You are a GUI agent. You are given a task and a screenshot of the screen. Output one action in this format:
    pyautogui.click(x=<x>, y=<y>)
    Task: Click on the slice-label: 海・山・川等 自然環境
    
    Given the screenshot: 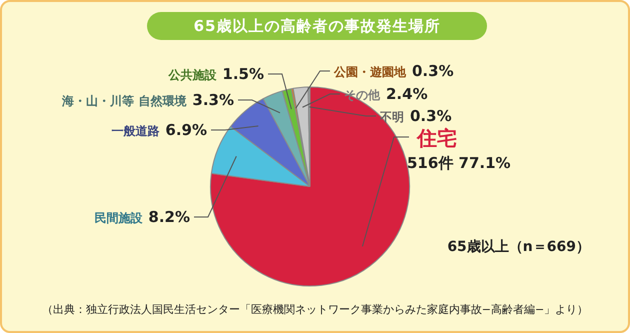 What is the action you would take?
    pyautogui.click(x=124, y=101)
    